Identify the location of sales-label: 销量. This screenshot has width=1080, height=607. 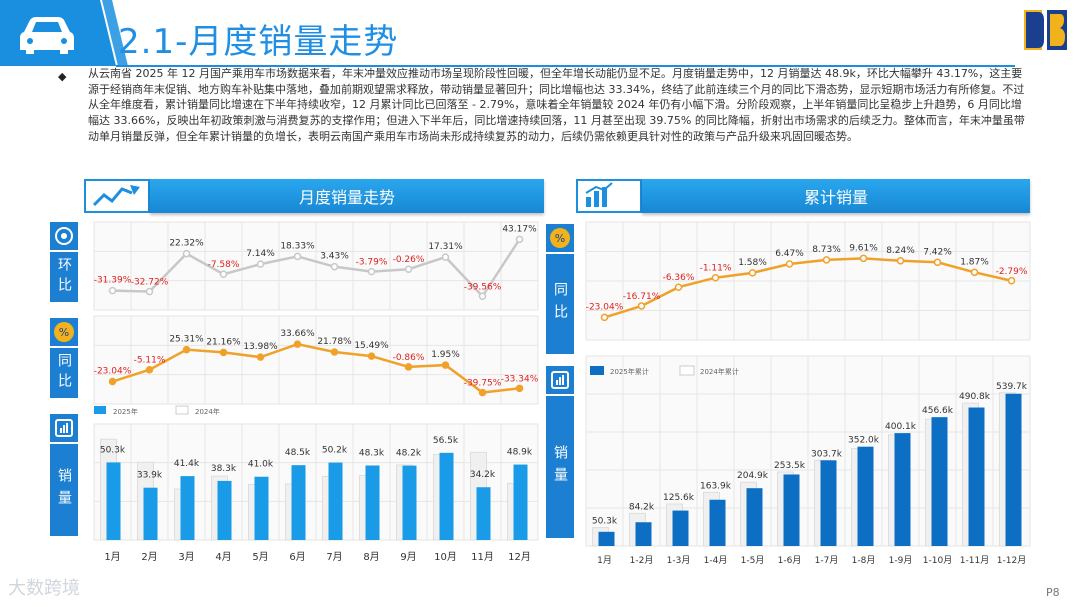
(64, 490).